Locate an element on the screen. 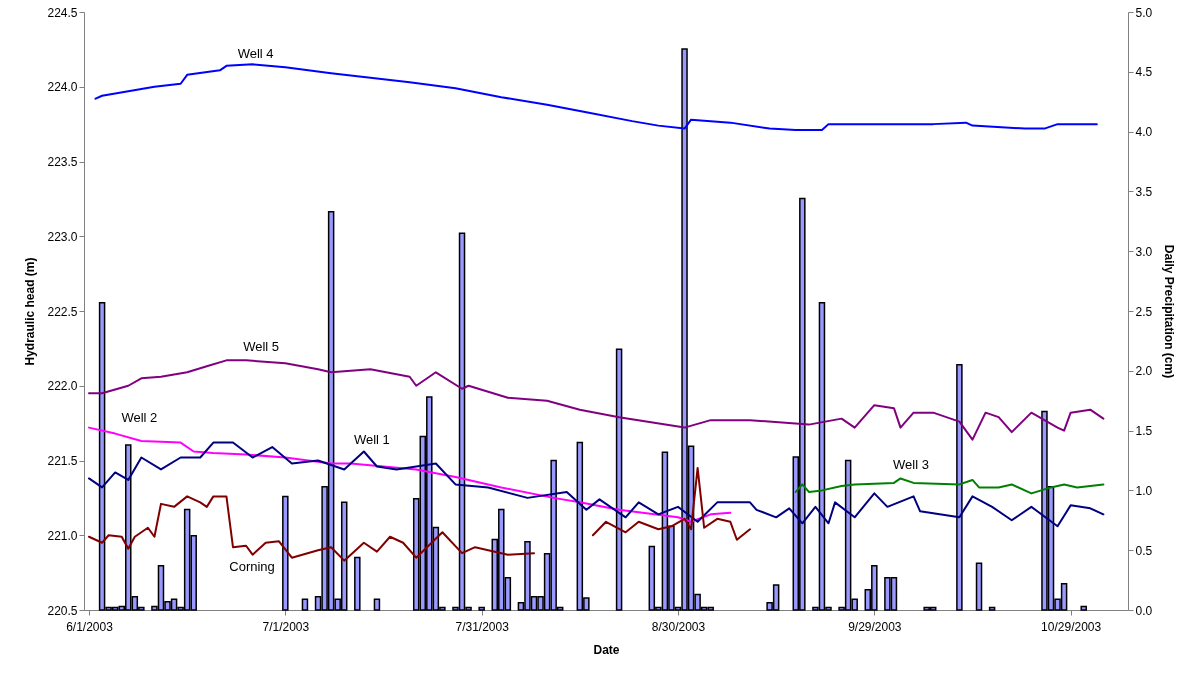 This screenshot has height=675, width=1193. x-tick-label: 6/1/2003 is located at coordinates (90, 626).